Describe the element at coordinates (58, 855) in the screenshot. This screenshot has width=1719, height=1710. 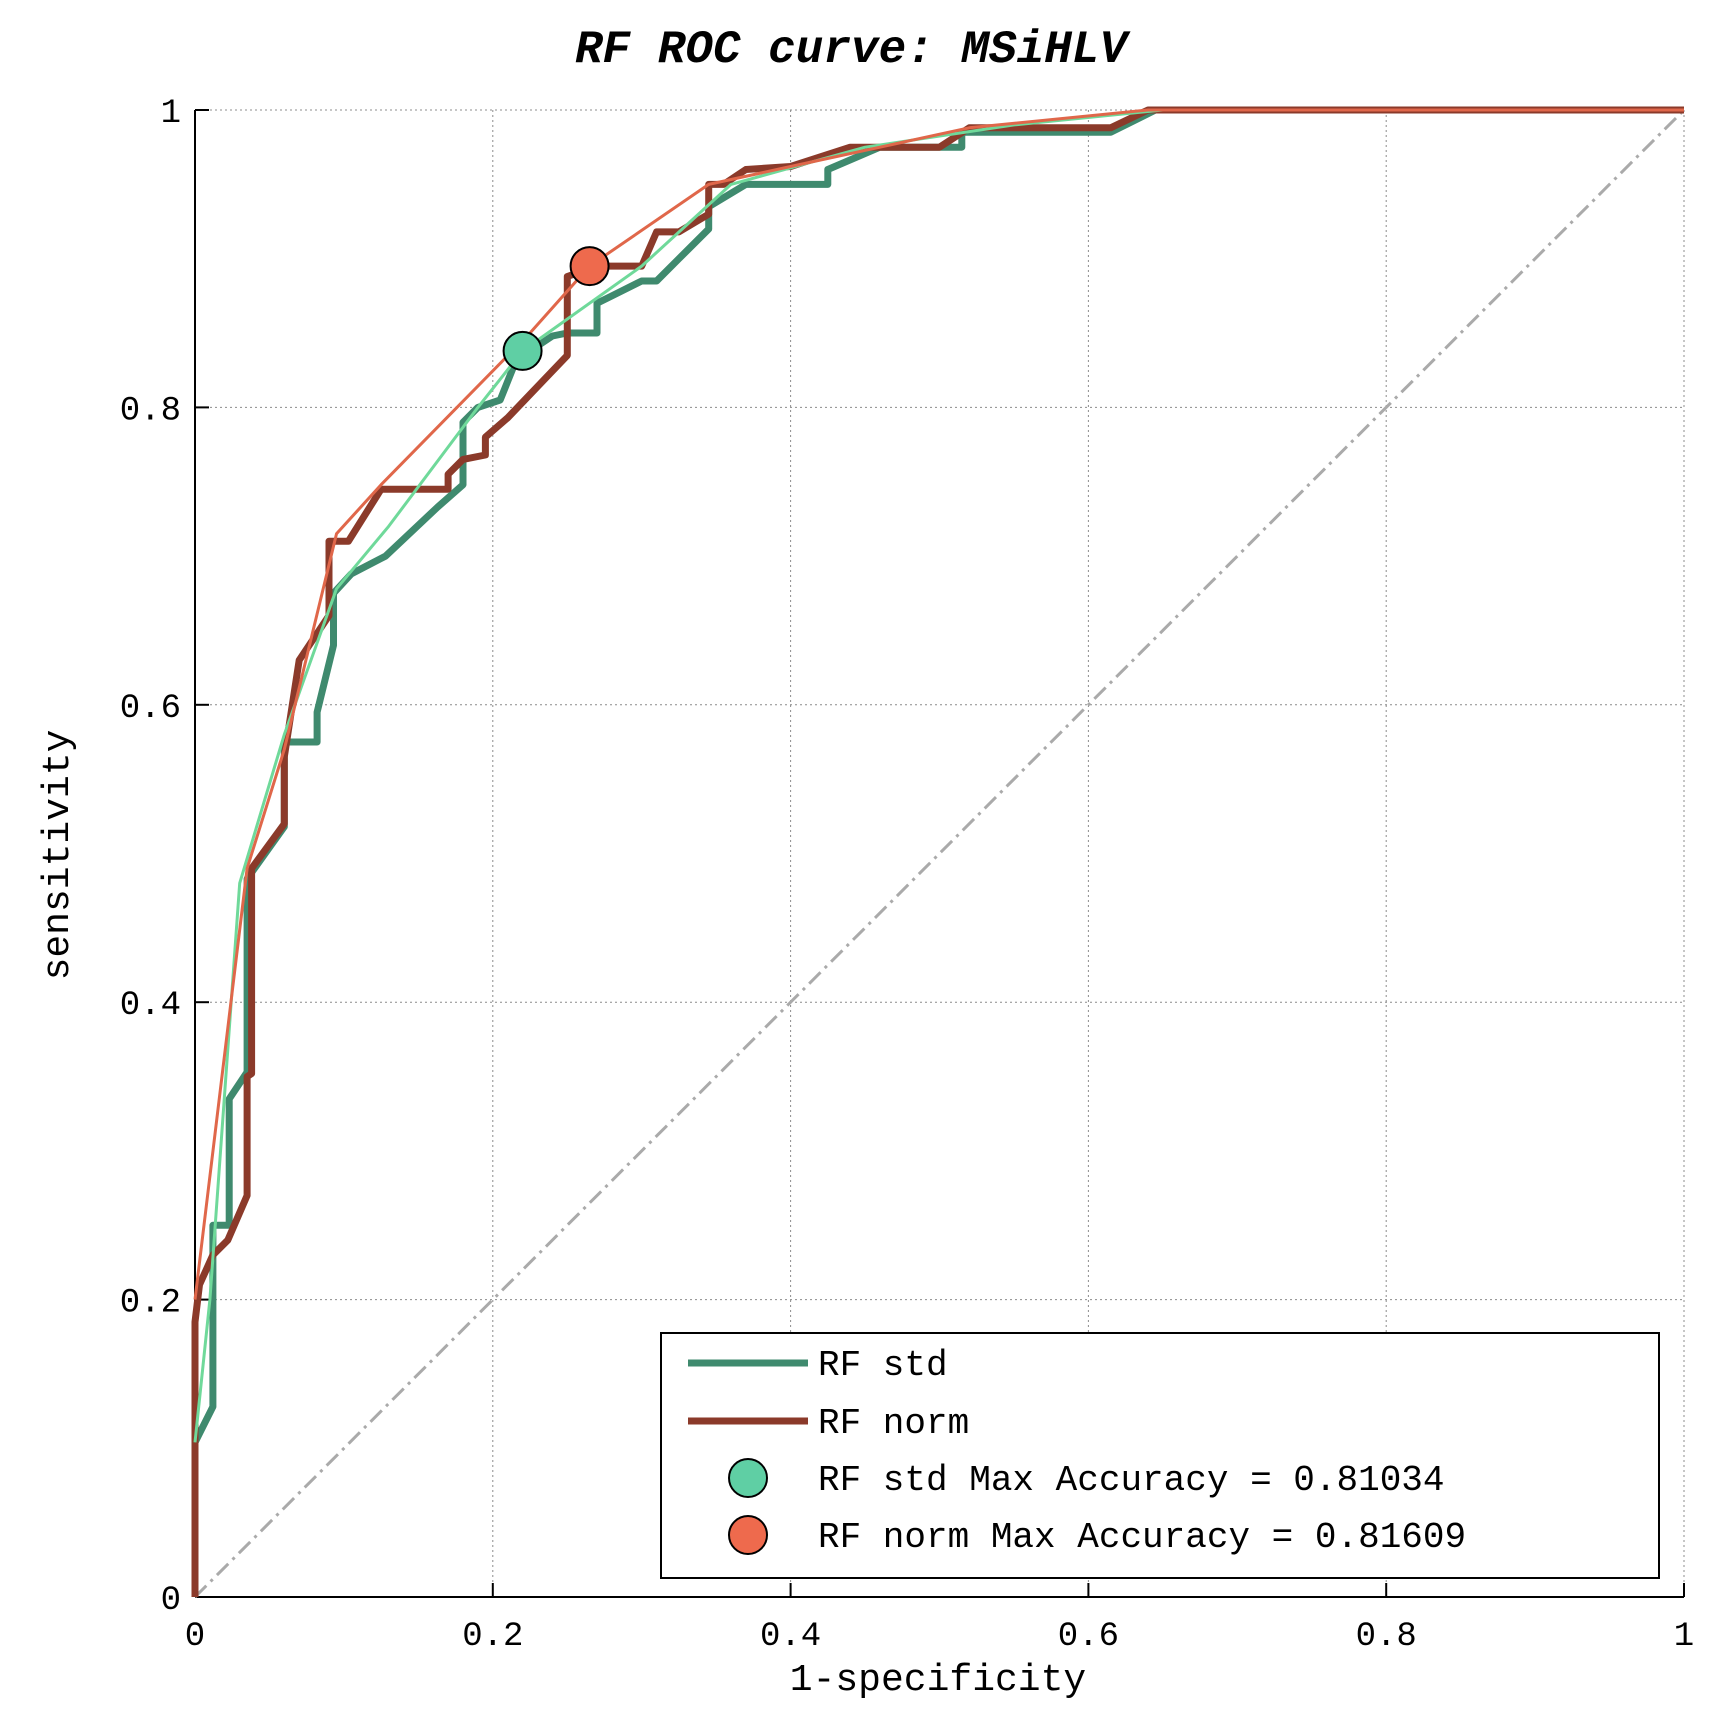
I see `y-axis-label: sensitivity` at that location.